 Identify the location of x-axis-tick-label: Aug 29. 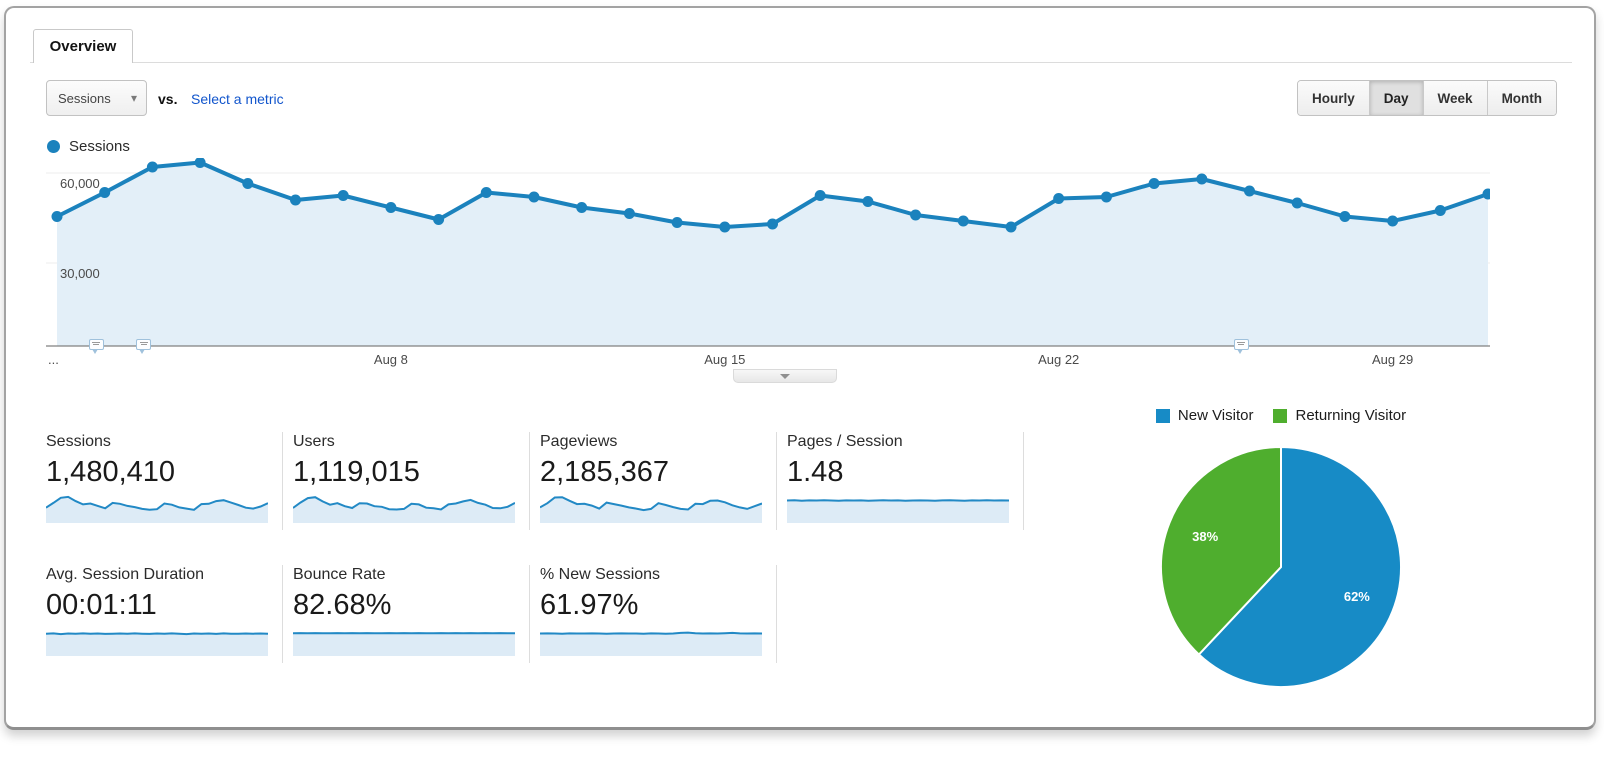
(1392, 359).